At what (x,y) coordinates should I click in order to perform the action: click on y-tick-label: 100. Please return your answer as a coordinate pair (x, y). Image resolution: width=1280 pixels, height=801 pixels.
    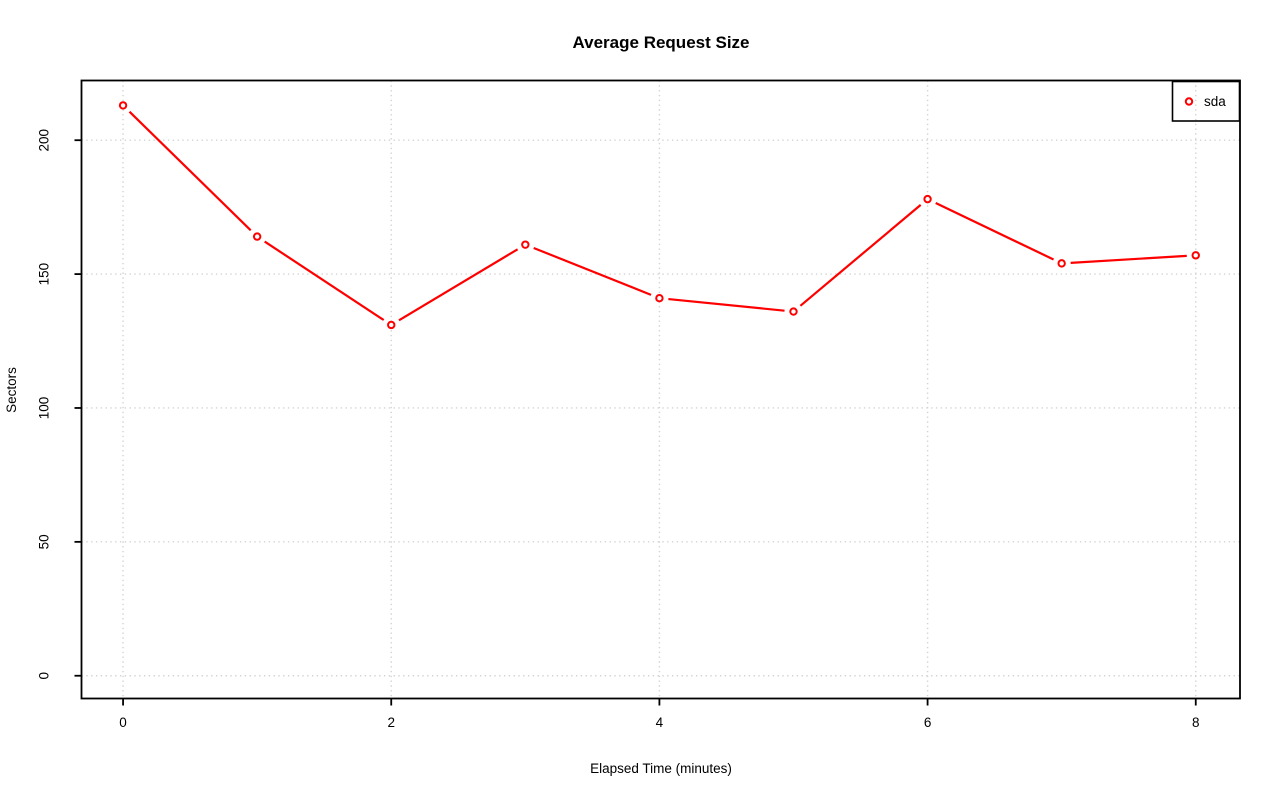
    Looking at the image, I should click on (44, 408).